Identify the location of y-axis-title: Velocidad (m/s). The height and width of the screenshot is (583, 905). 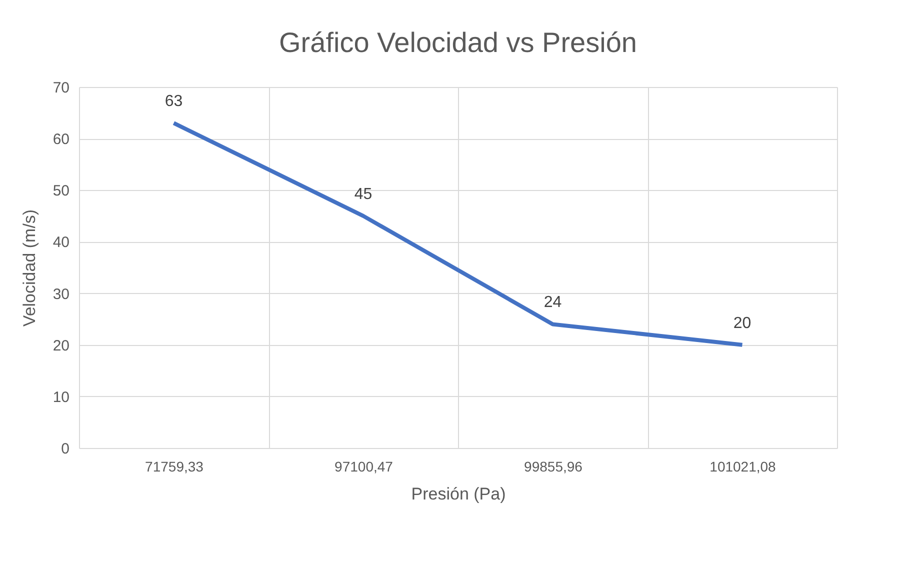
(29, 268).